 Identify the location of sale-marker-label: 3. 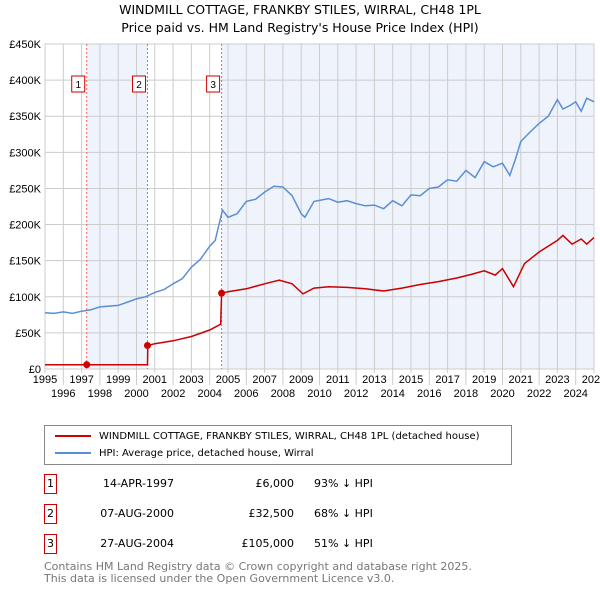
(213, 85).